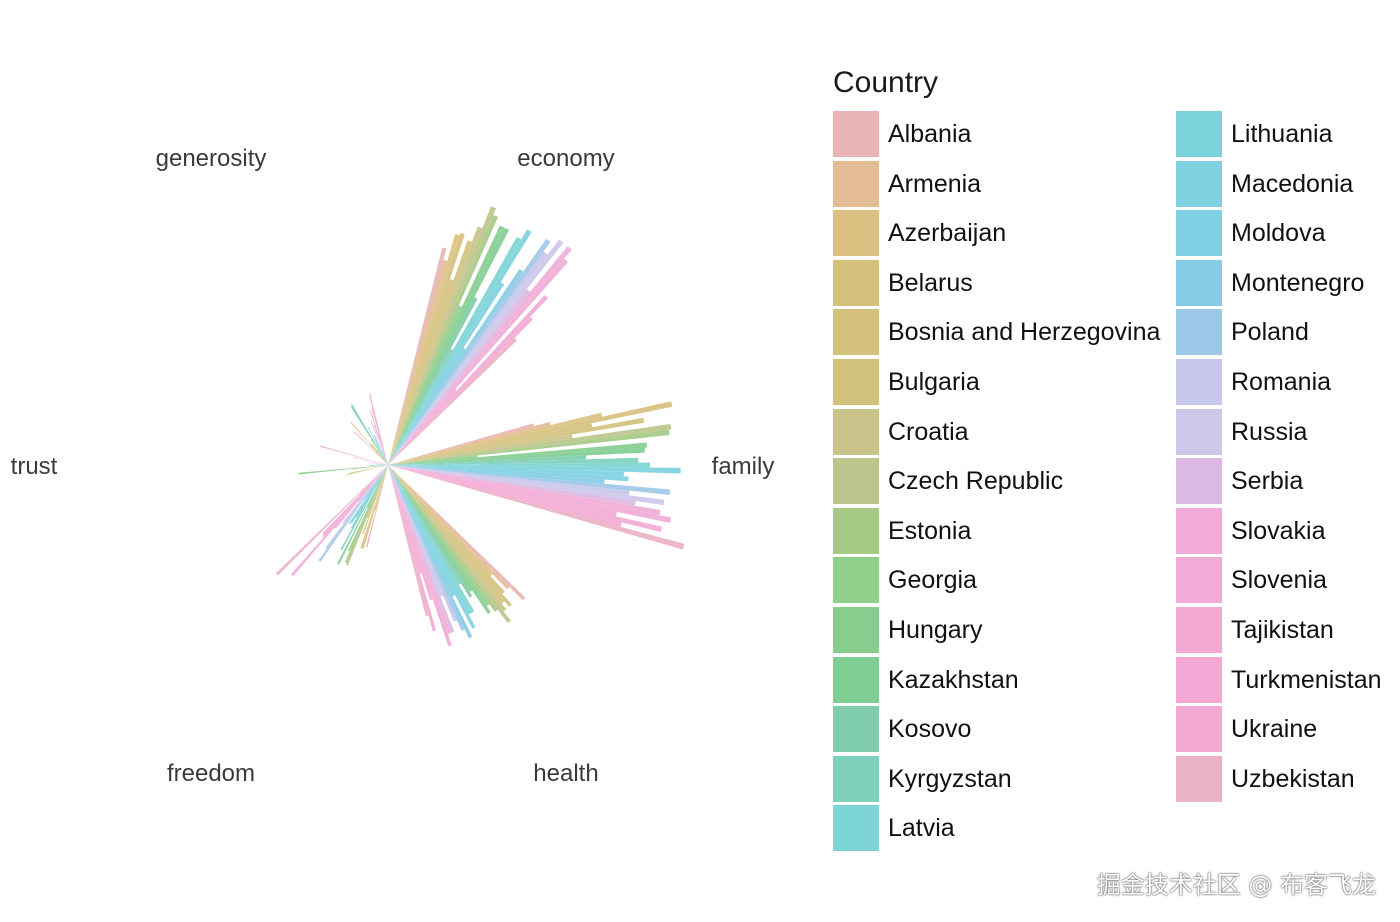 The image size is (1400, 922). Describe the element at coordinates (928, 431) in the screenshot. I see `legend-label: Croatia` at that location.